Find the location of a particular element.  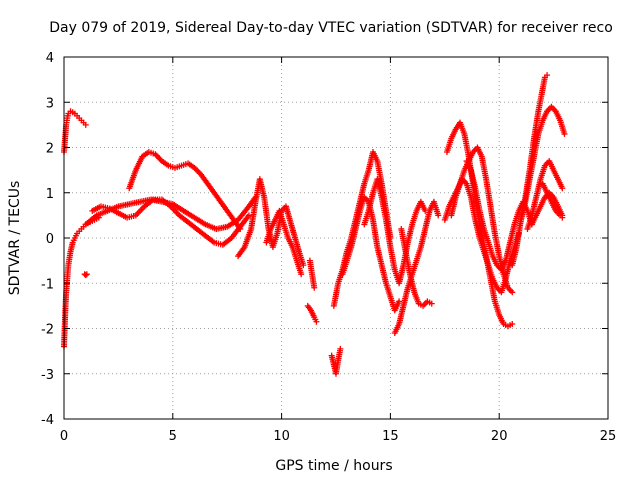

series-sat-e is located at coordinates (185, 190).